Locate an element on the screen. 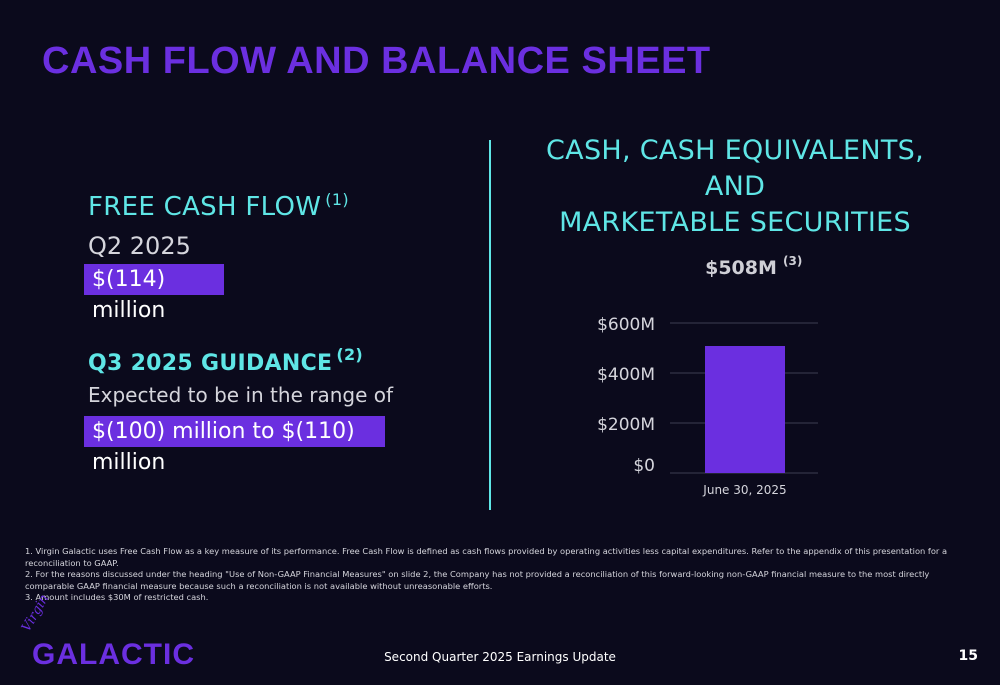  footnote-ref-1: (1) is located at coordinates (337, 199).